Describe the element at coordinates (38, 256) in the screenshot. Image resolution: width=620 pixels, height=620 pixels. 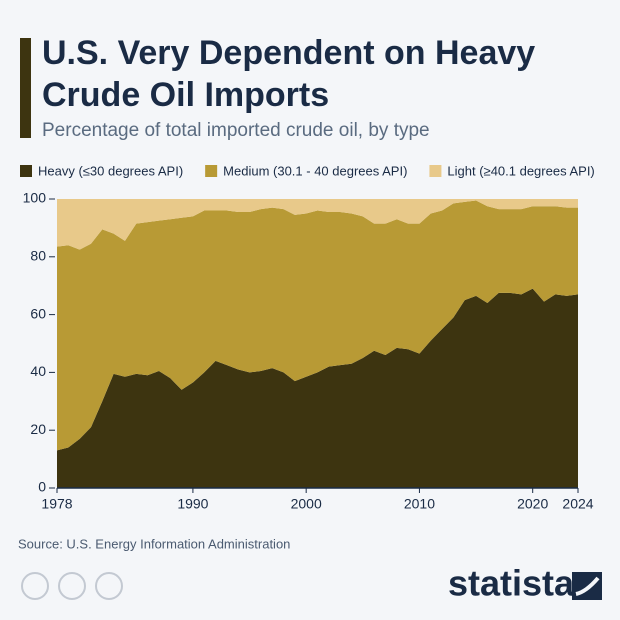
I see `y-tick-label: 80` at that location.